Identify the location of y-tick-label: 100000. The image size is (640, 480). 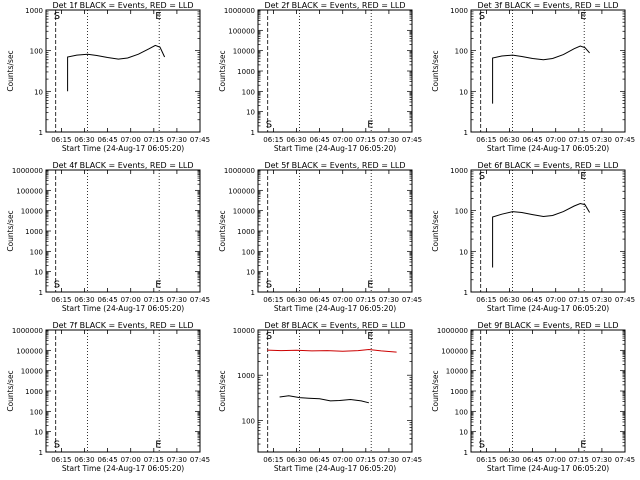
(454, 351).